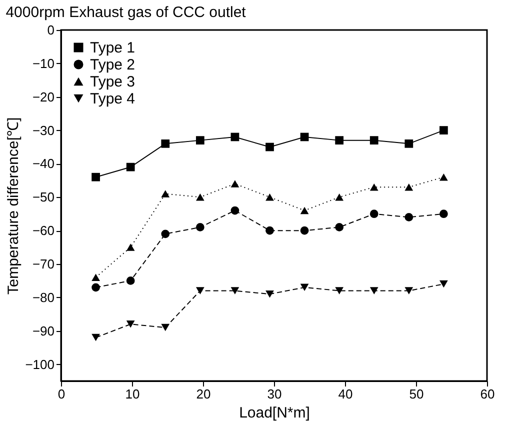  I want to click on x-tick-label: 30, so click(274, 394).